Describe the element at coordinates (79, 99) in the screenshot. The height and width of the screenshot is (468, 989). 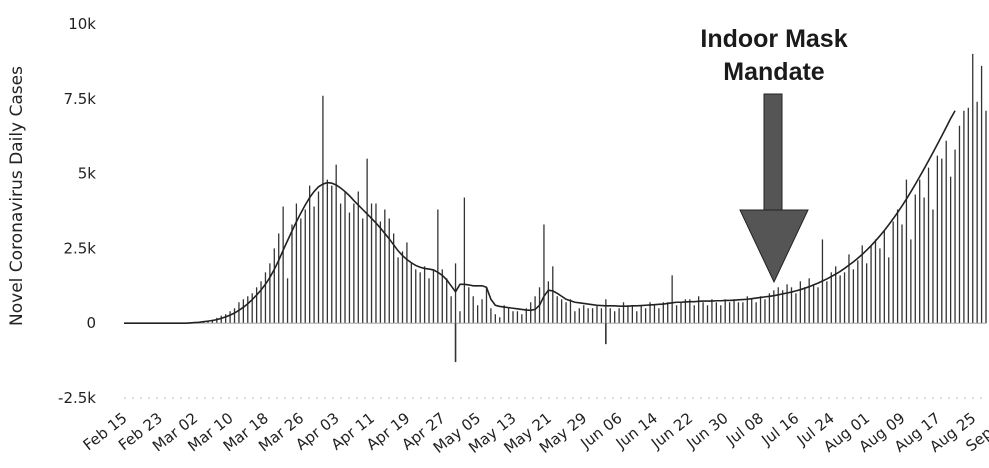
I see `y-tick-label: 7.5k` at that location.